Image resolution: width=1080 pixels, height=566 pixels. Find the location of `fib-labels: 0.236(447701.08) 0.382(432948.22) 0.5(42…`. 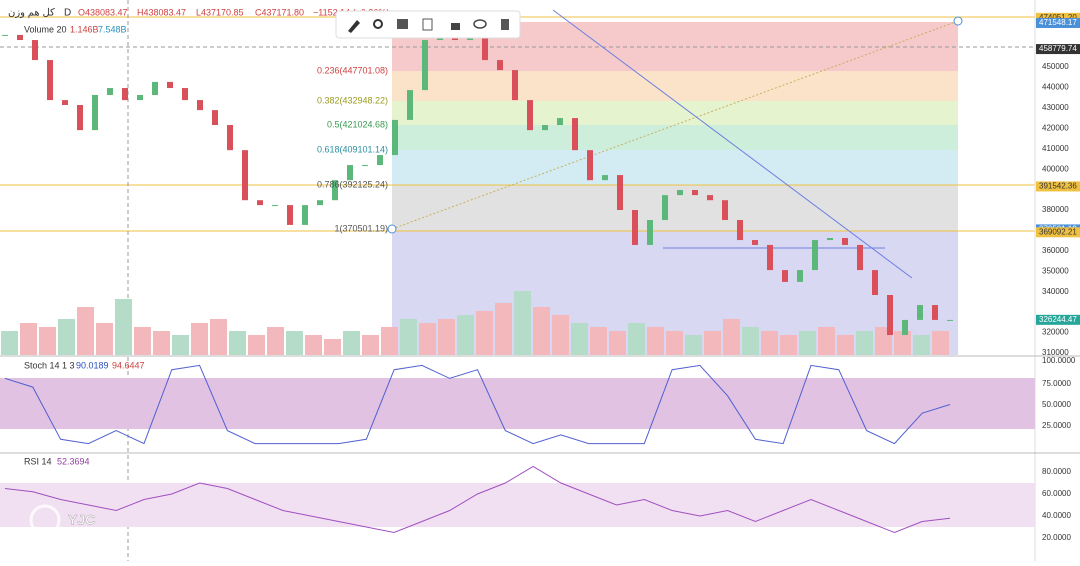

fib-labels: 0.236(447701.08) 0.382(432948.22) 0.5(42… is located at coordinates (352, 149).